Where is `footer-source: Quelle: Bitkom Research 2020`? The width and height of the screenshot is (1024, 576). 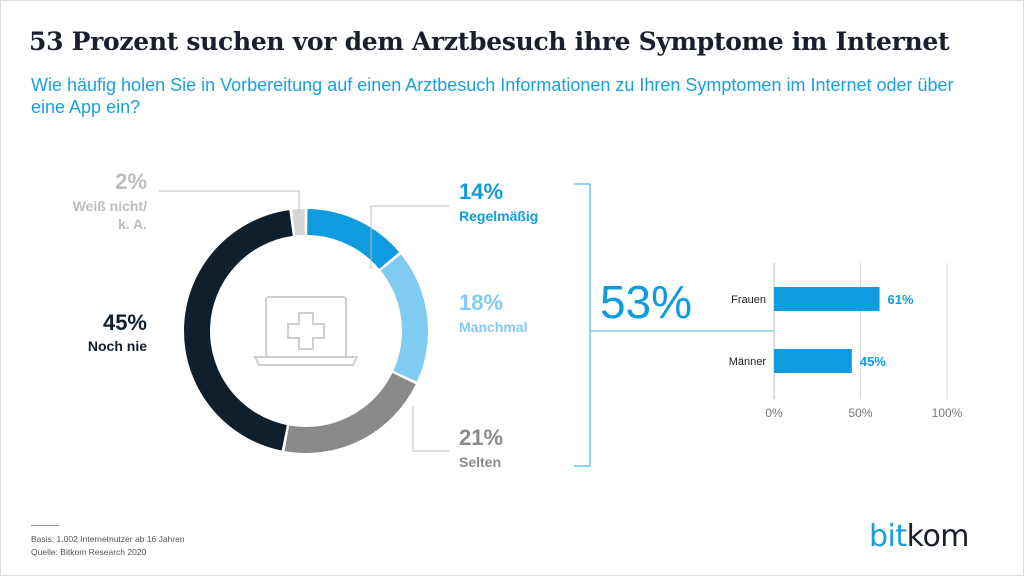 footer-source: Quelle: Bitkom Research 2020 is located at coordinates (89, 552).